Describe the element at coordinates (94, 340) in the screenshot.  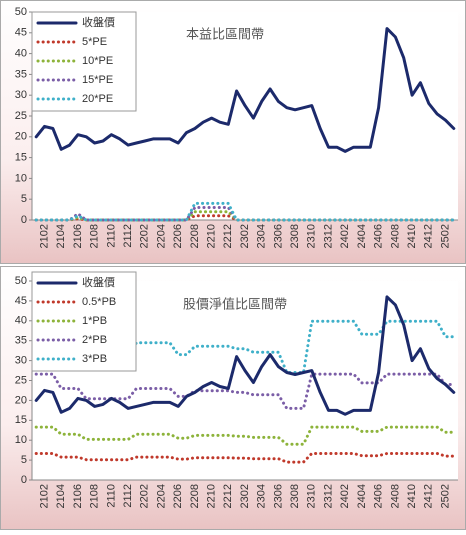
I see `legend-label: 2*PB` at that location.